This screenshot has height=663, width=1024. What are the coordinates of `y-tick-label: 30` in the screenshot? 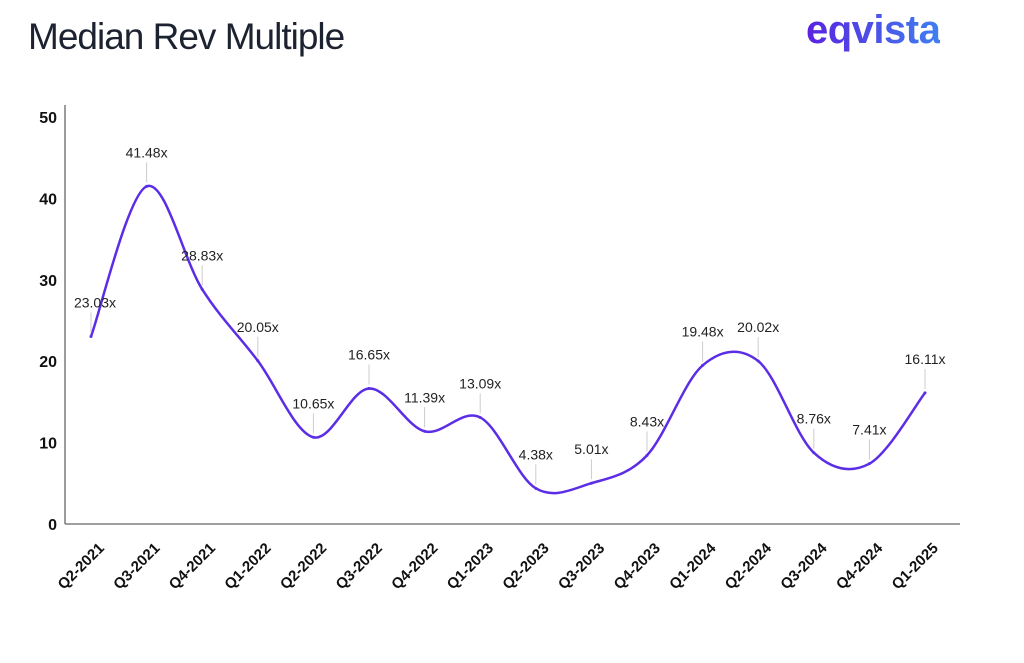 It's located at (48, 281).